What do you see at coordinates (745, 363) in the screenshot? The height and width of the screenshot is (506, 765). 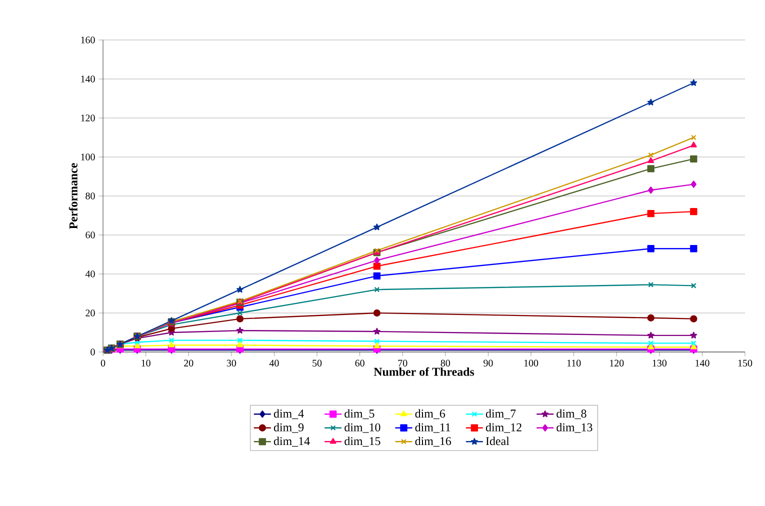 I see `x-tick-label: 150` at bounding box center [745, 363].